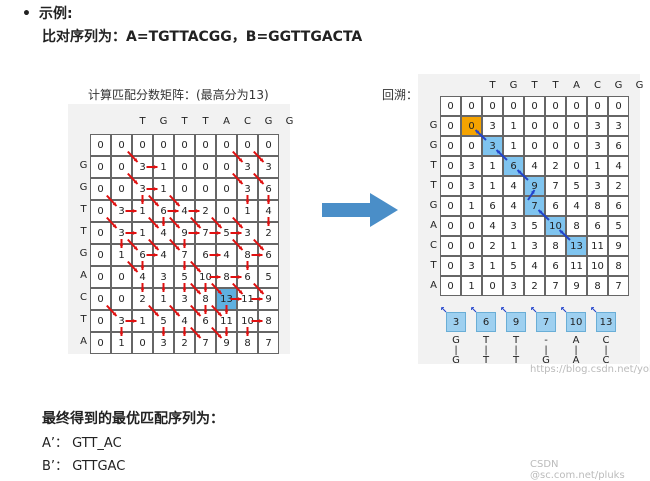  Describe the element at coordinates (83, 297) in the screenshot. I see `row-label: C` at that location.